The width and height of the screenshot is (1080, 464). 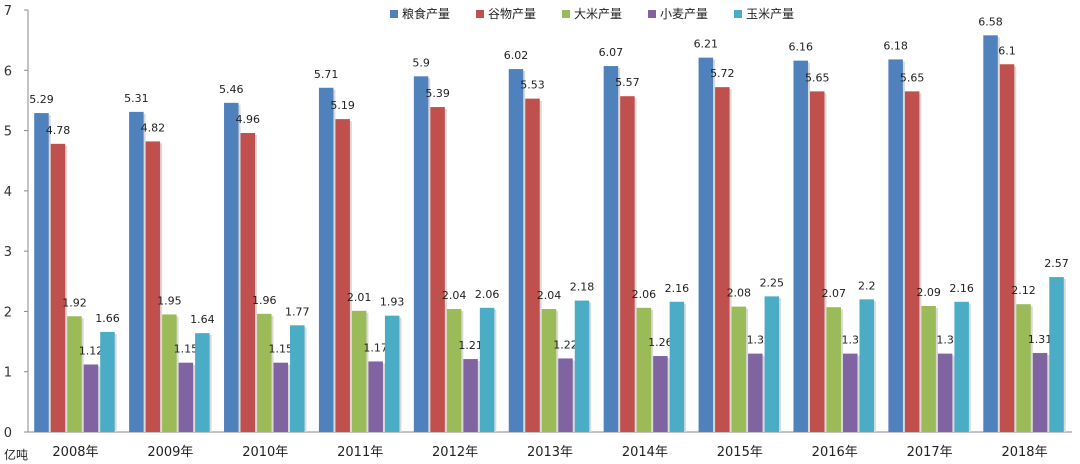 What do you see at coordinates (470, 345) in the screenshot?
I see `data-label: 1.21` at bounding box center [470, 345].